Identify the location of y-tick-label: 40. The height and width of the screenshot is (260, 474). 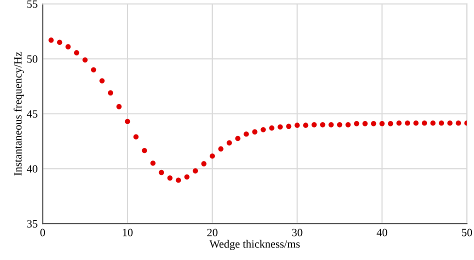
(32, 169).